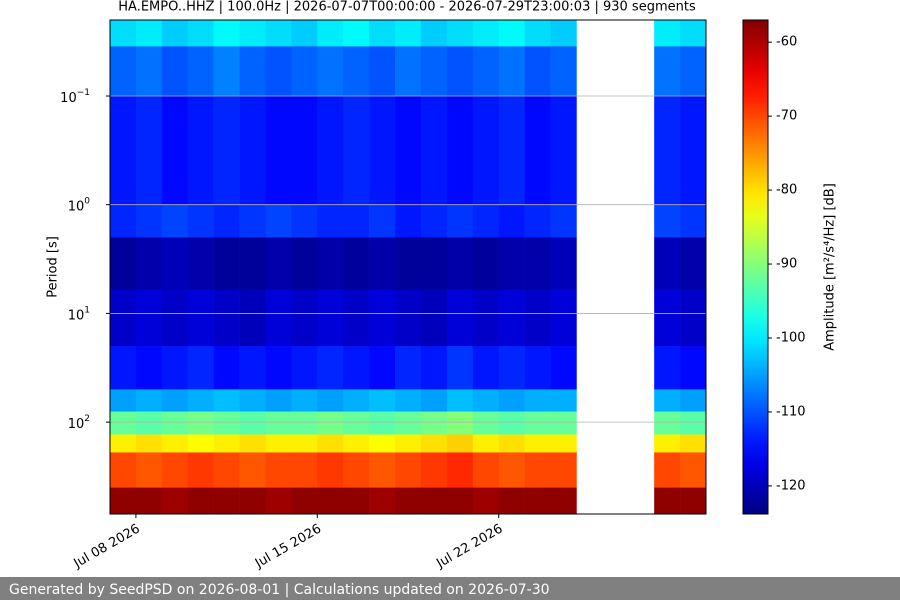  I want to click on x-tick-label: Jul 22 2026, so click(469, 547).